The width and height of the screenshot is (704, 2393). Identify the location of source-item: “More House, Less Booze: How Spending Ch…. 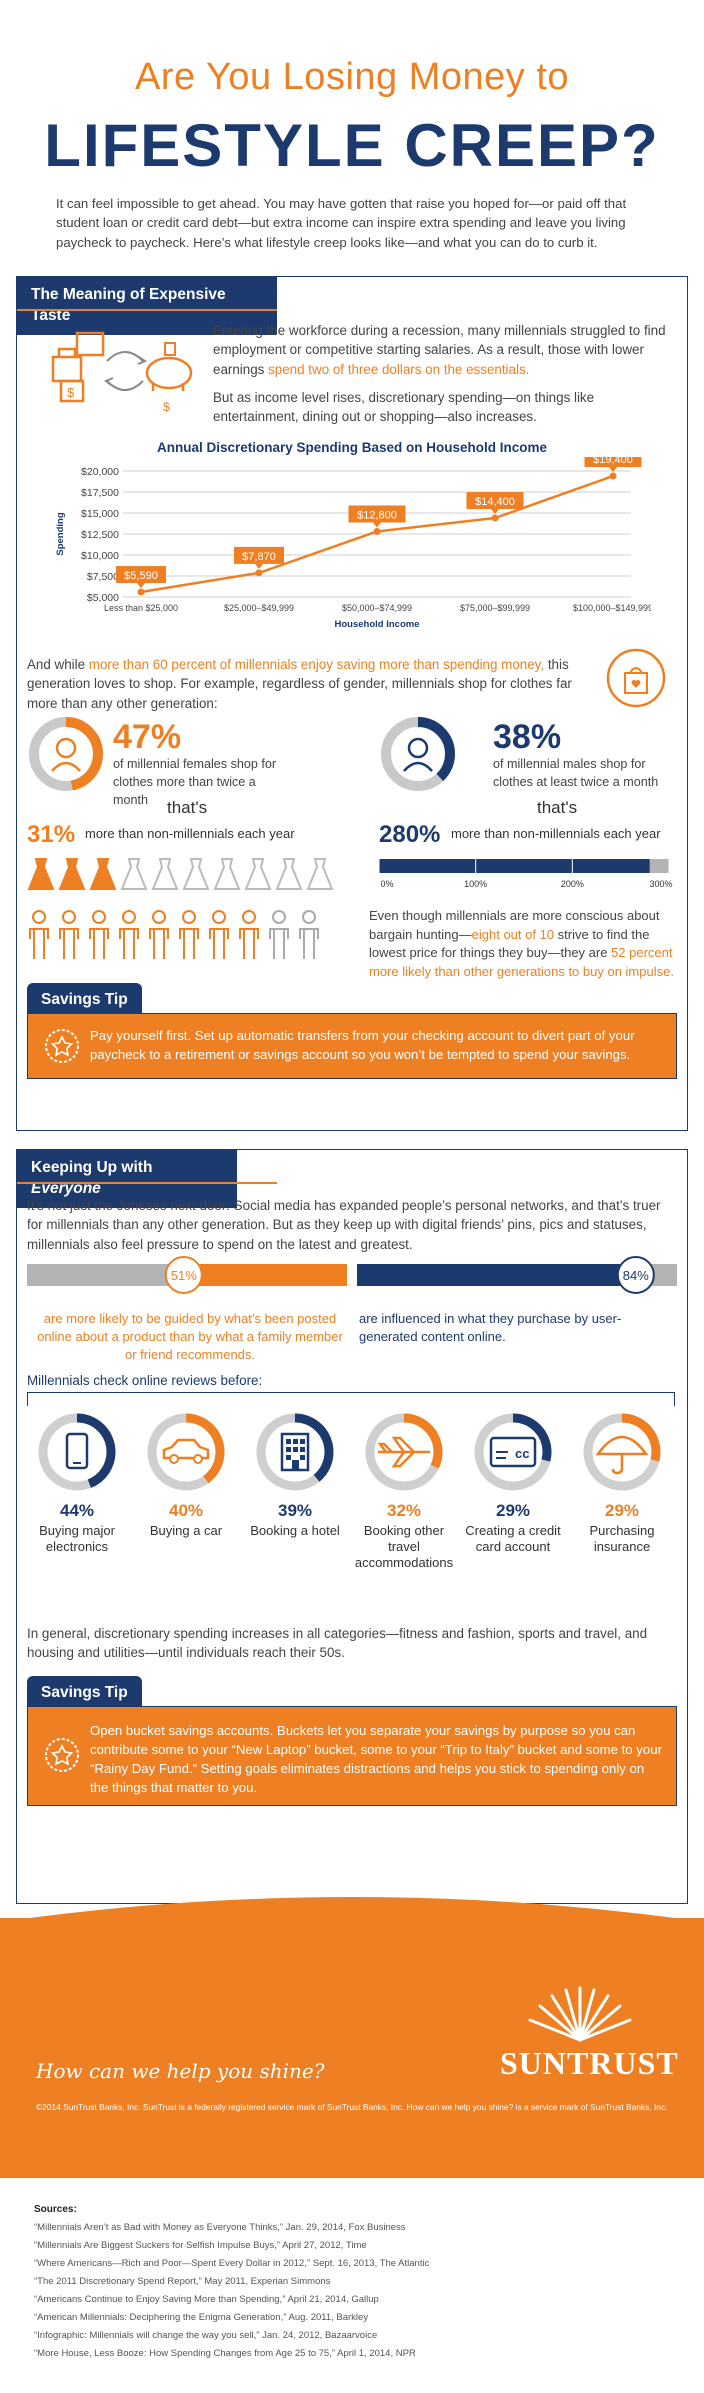
(225, 2354).